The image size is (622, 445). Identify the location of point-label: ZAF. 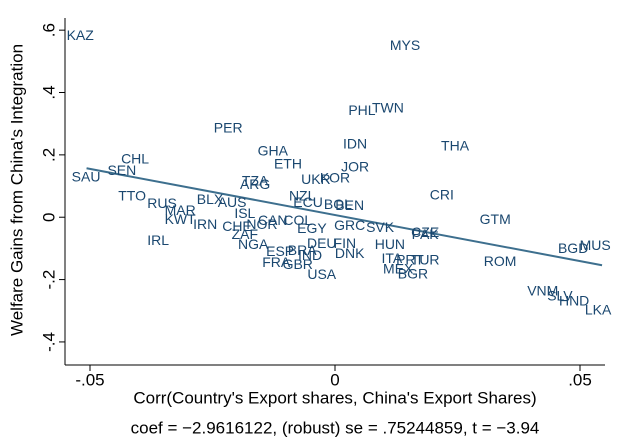
(245, 234).